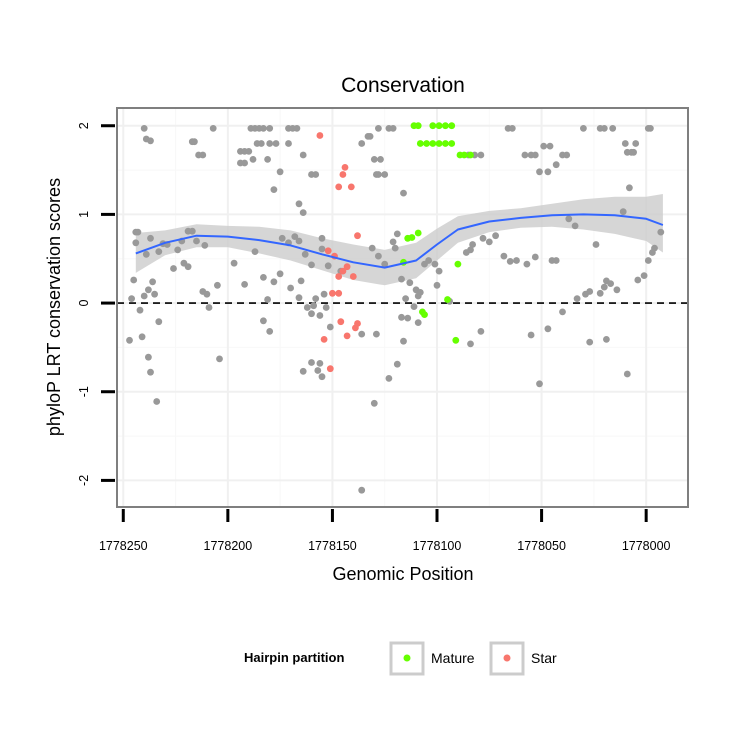 This screenshot has height=750, width=750. What do you see at coordinates (523, 658) in the screenshot?
I see `legend-entry-star: Star` at bounding box center [523, 658].